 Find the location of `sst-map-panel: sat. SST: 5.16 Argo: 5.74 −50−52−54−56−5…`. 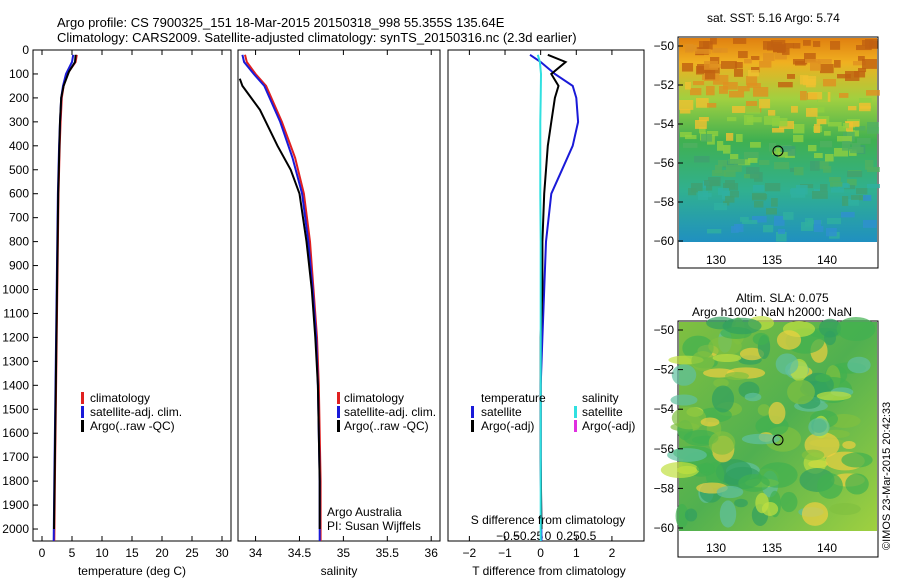

sst-map-panel: sat. SST: 5.16 Argo: 5.74 −50−52−54−56−5… is located at coordinates (767, 140).